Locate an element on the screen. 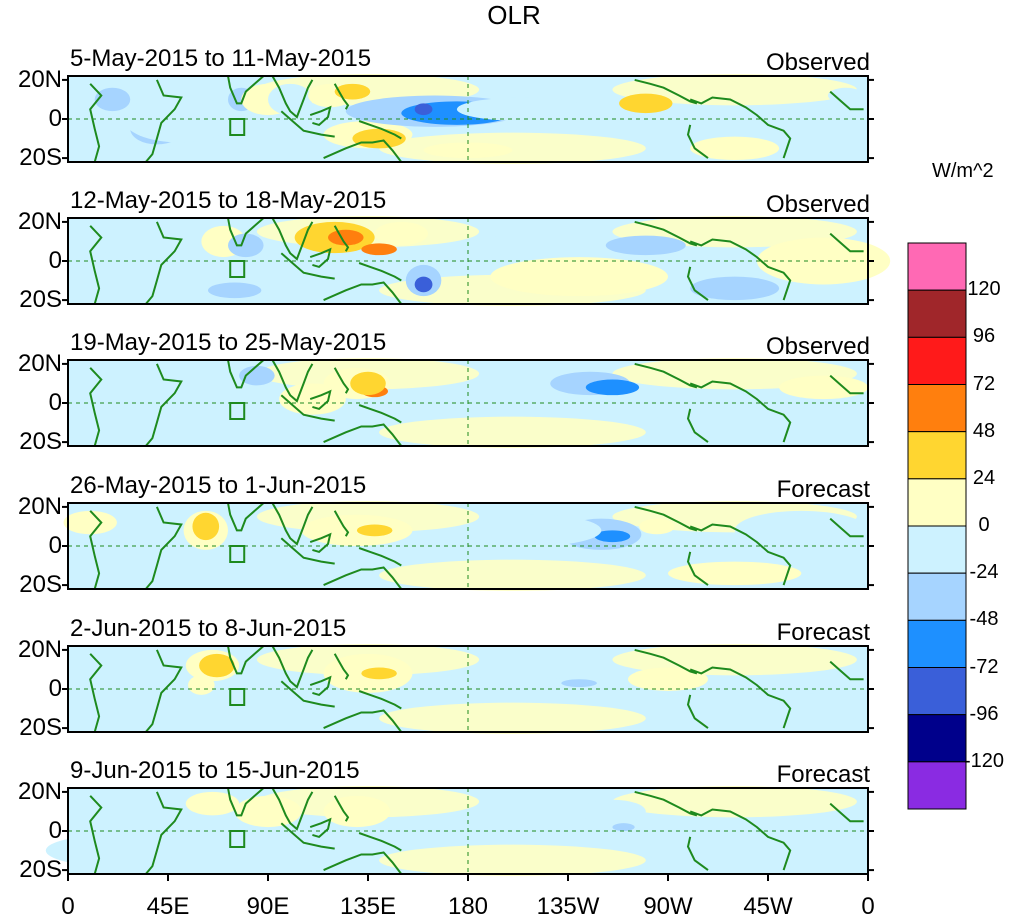 This screenshot has width=1028, height=920. panel-period: 5-May-2015 to 11-May-2015 is located at coordinates (221, 58).